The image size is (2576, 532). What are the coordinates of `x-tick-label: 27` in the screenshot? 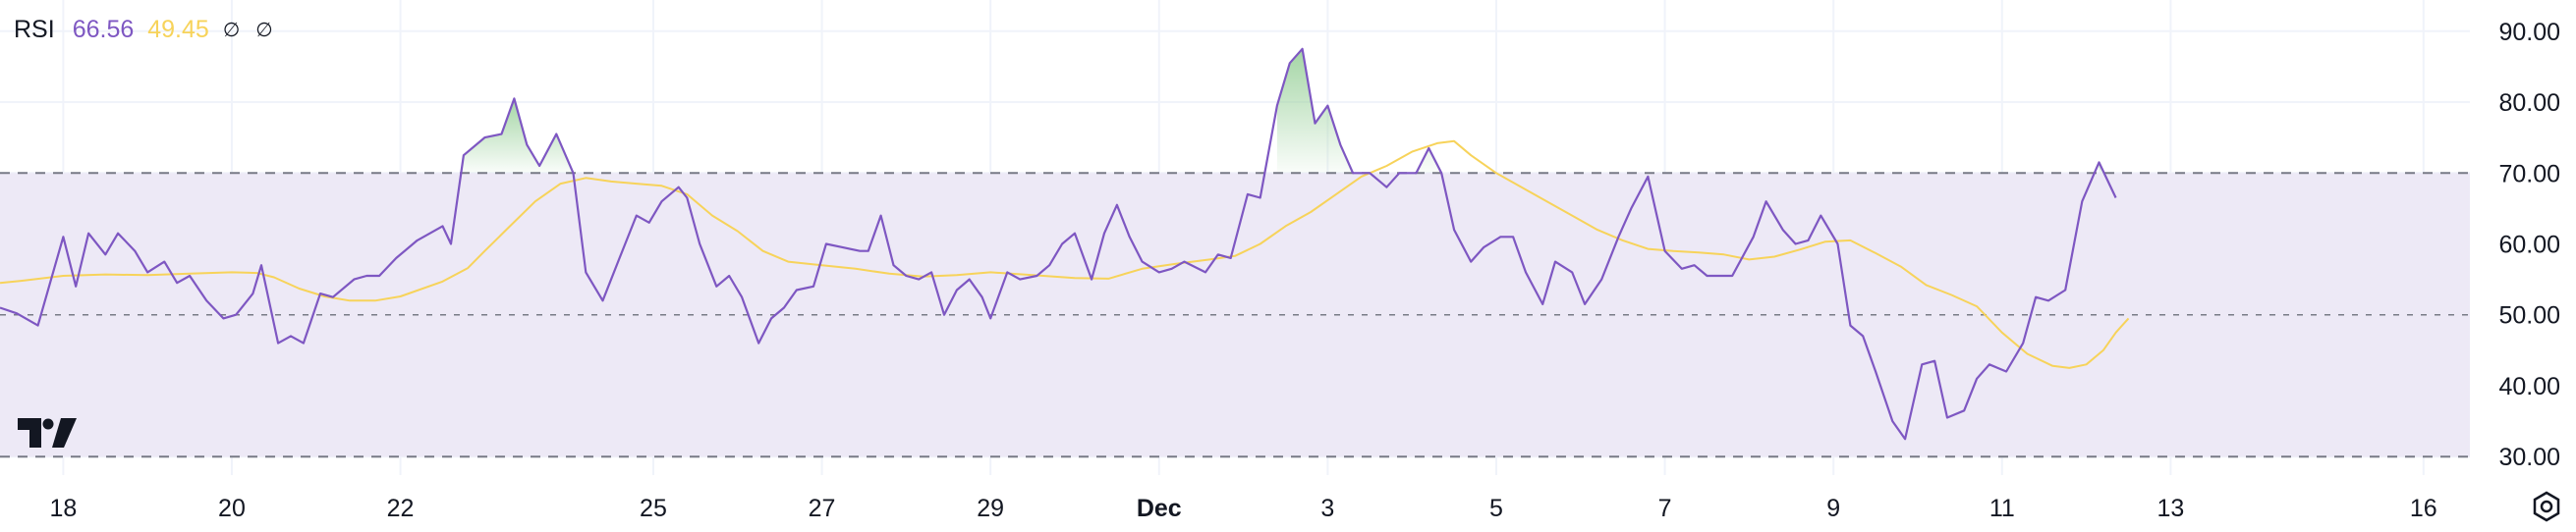 It's located at (822, 509).